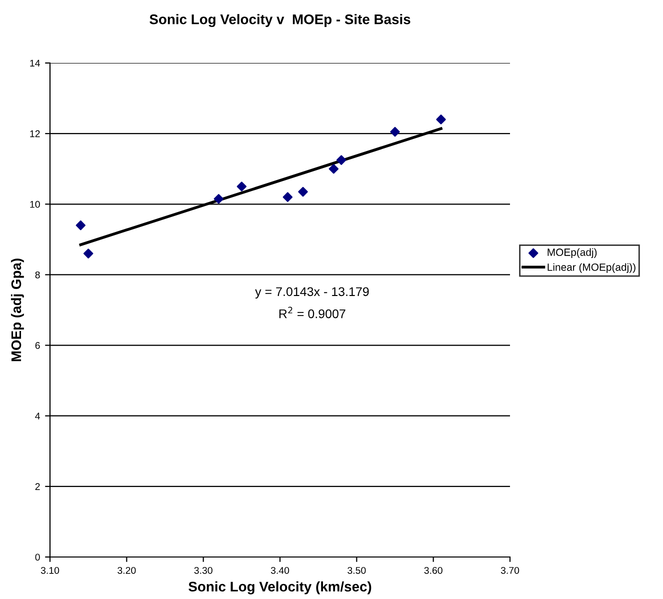 This screenshot has height=599, width=663. I want to click on x-tick-label: 3.30, so click(203, 570).